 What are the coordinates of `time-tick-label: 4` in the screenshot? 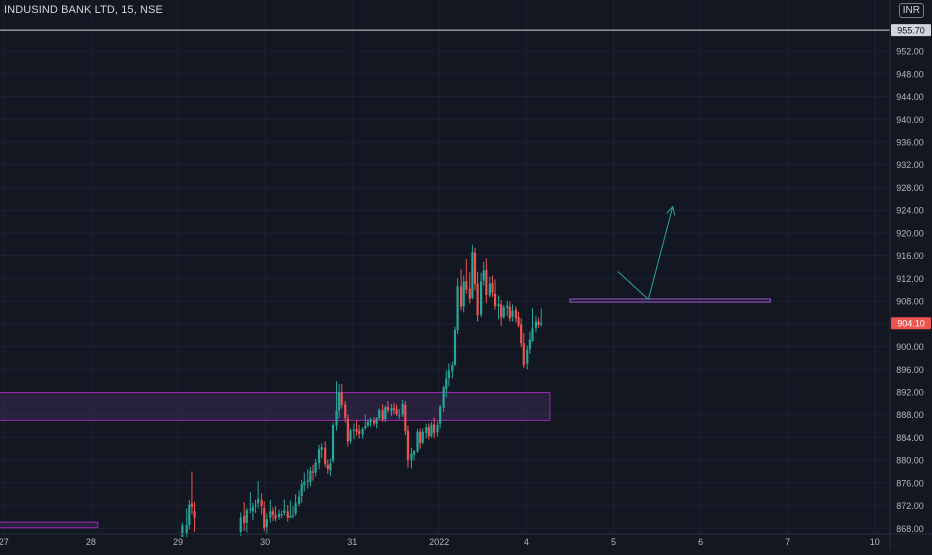 It's located at (526, 542).